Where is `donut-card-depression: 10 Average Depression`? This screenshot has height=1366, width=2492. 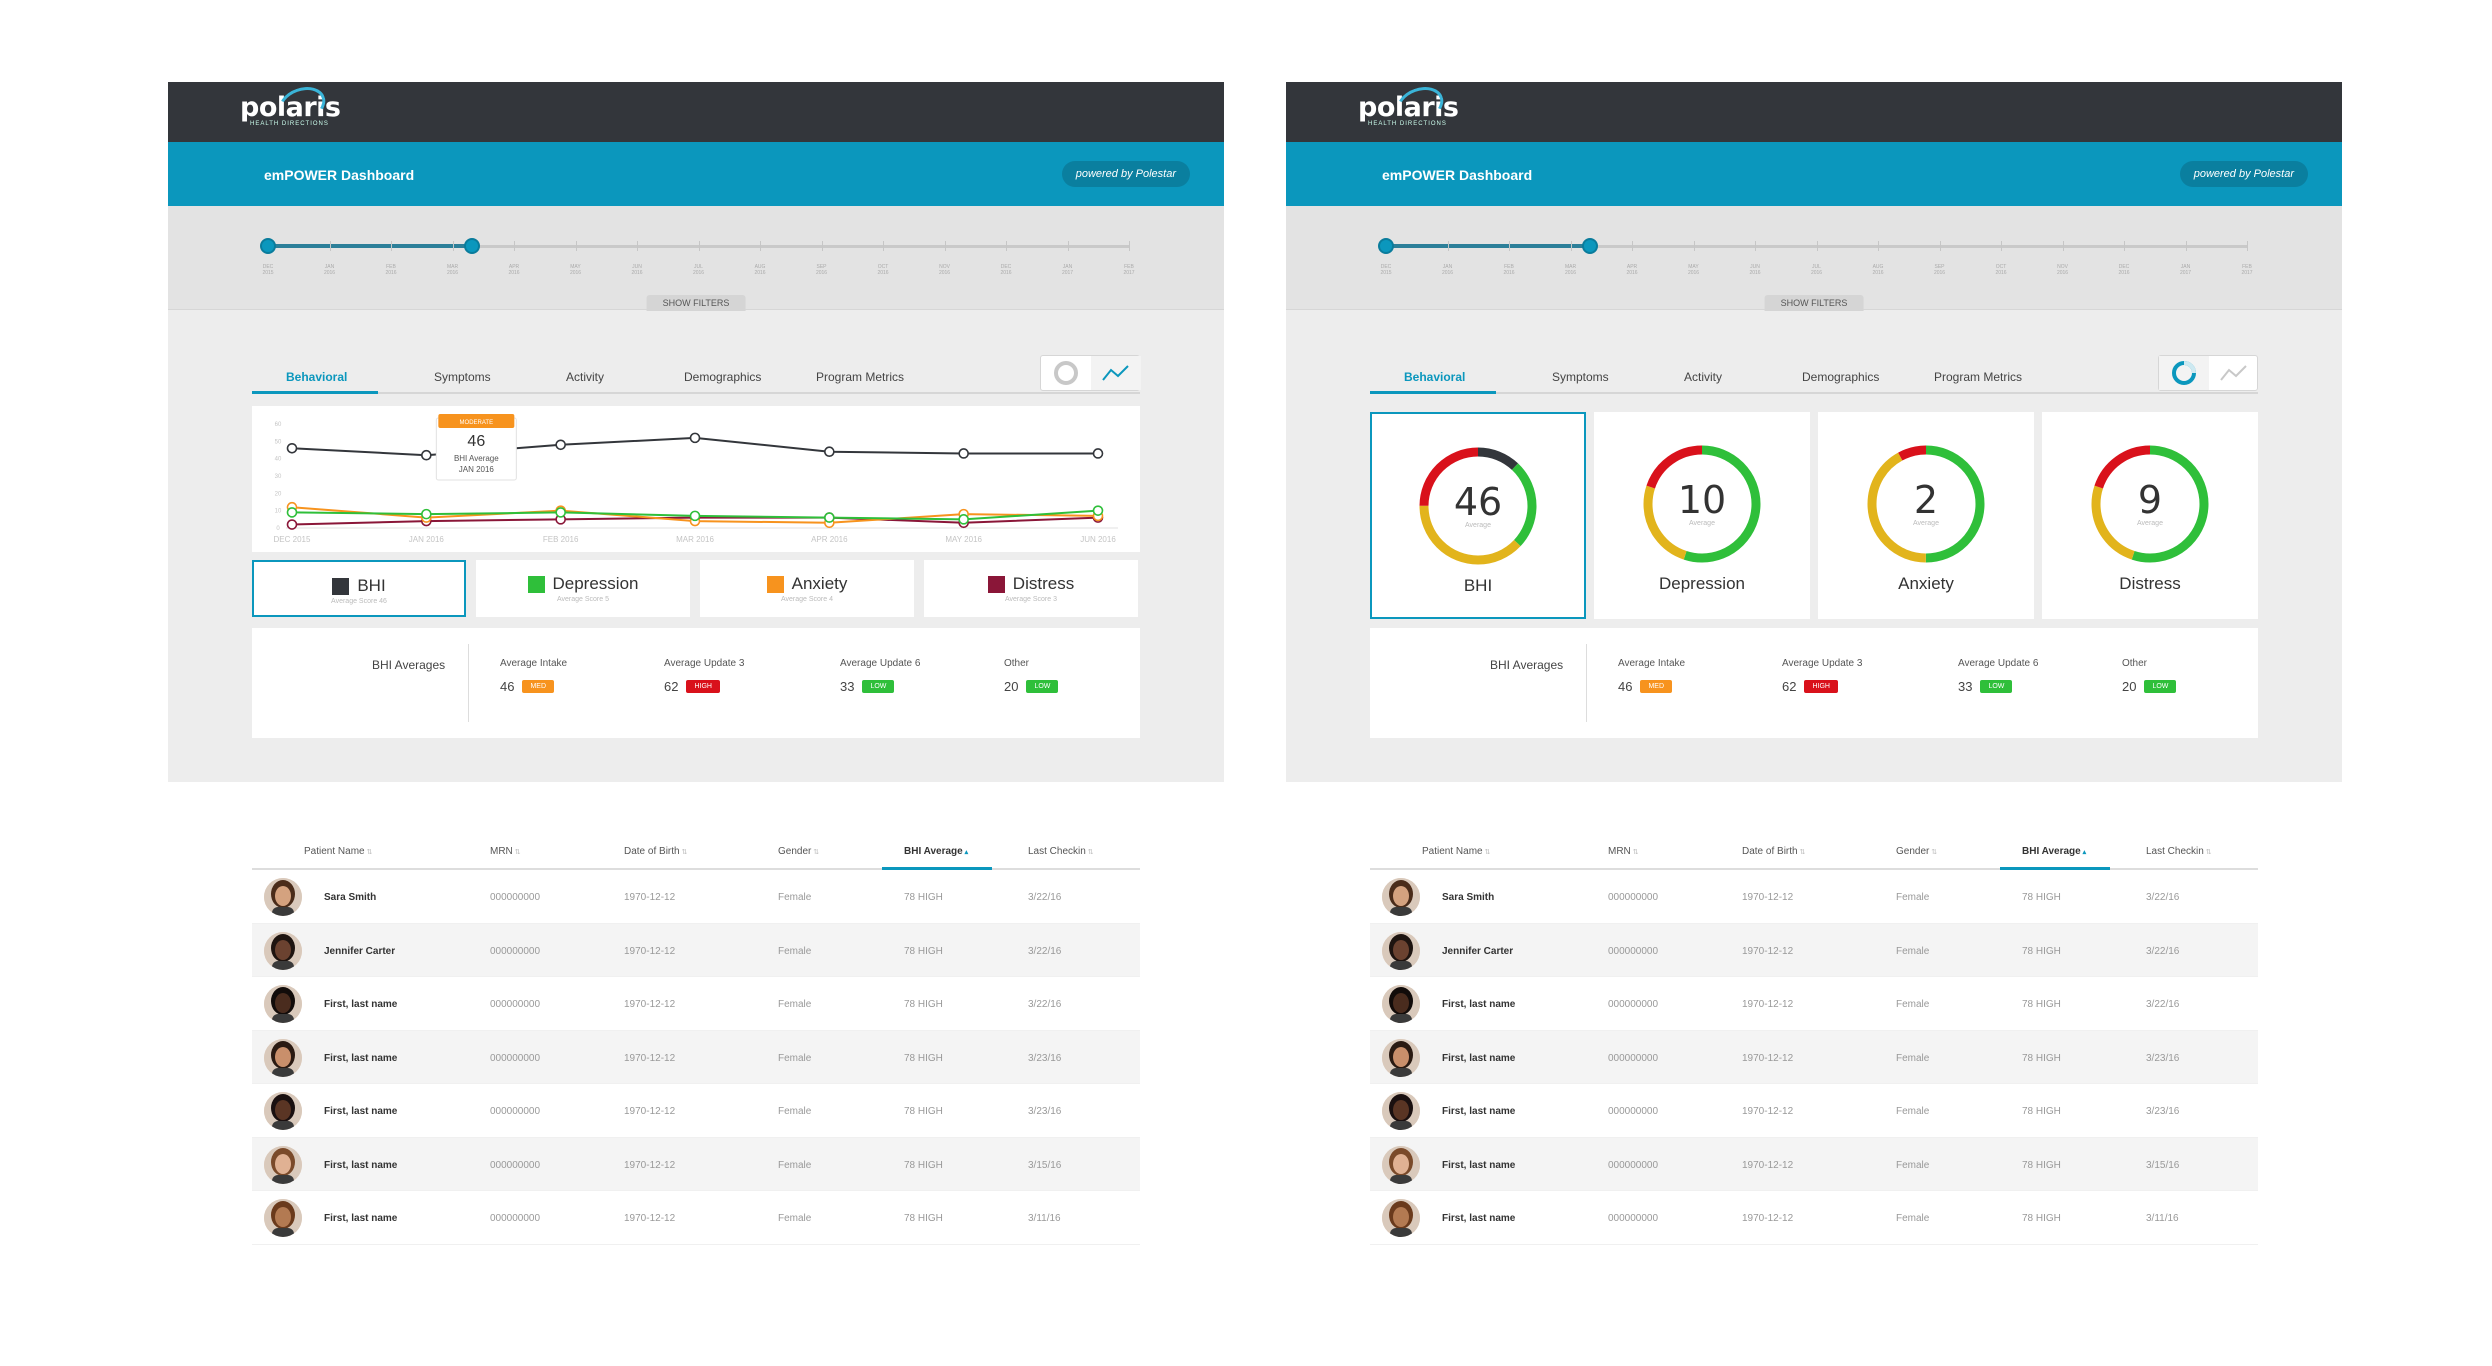 donut-card-depression: 10 Average Depression is located at coordinates (1702, 515).